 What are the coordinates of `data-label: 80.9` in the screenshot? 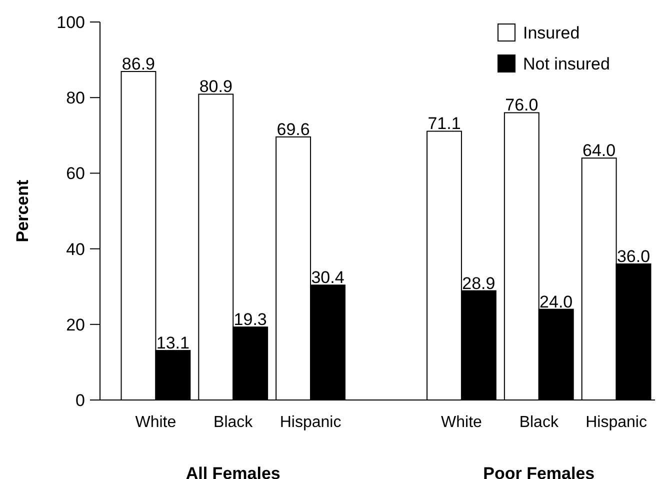 It's located at (215, 86).